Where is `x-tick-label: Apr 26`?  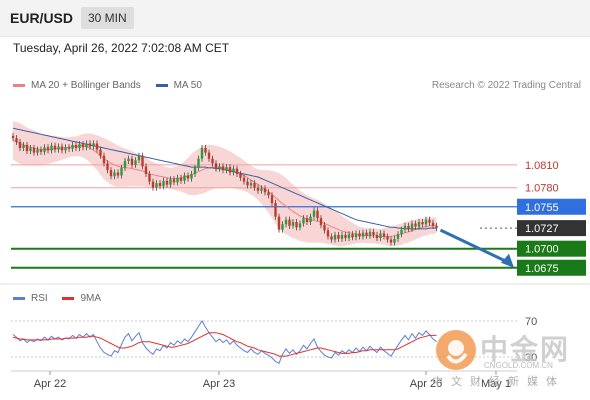
x-tick-label: Apr 26 is located at coordinates (426, 384).